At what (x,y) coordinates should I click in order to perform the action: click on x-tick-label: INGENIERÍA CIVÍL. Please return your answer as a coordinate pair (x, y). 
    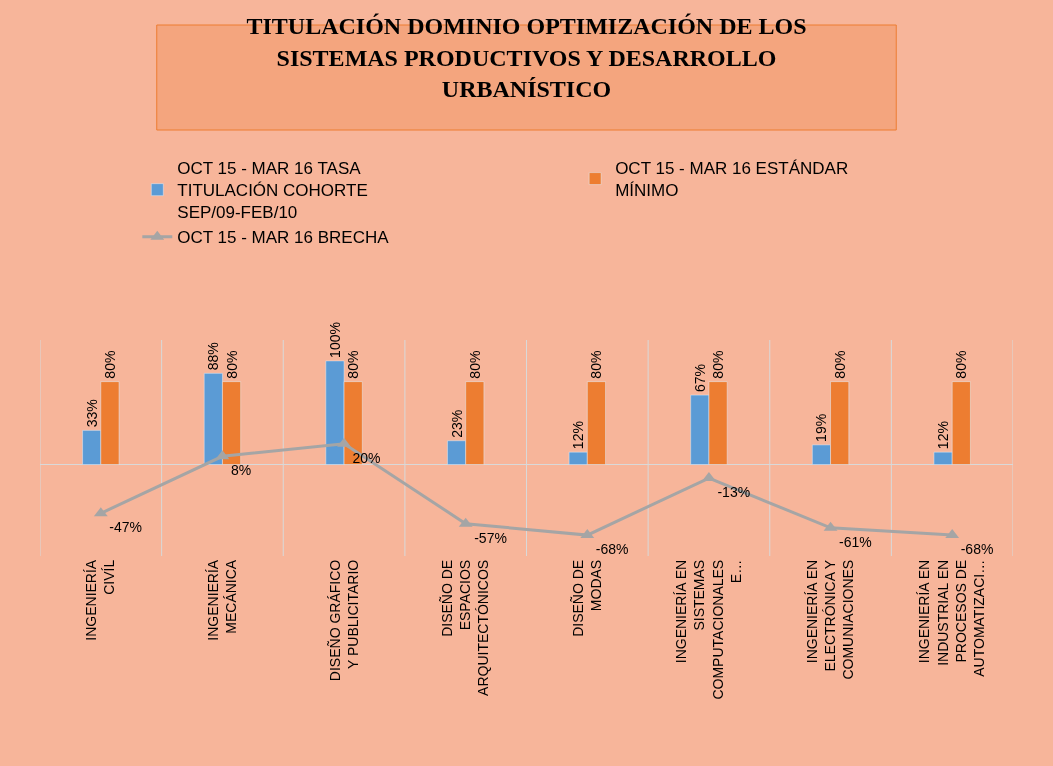
    Looking at the image, I should click on (100, 600).